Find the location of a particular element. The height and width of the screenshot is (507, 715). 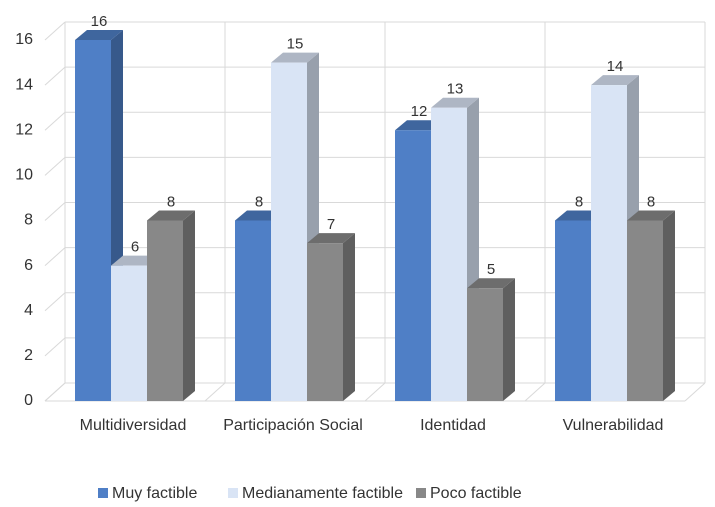

y-tick-label: 6 is located at coordinates (28, 265).